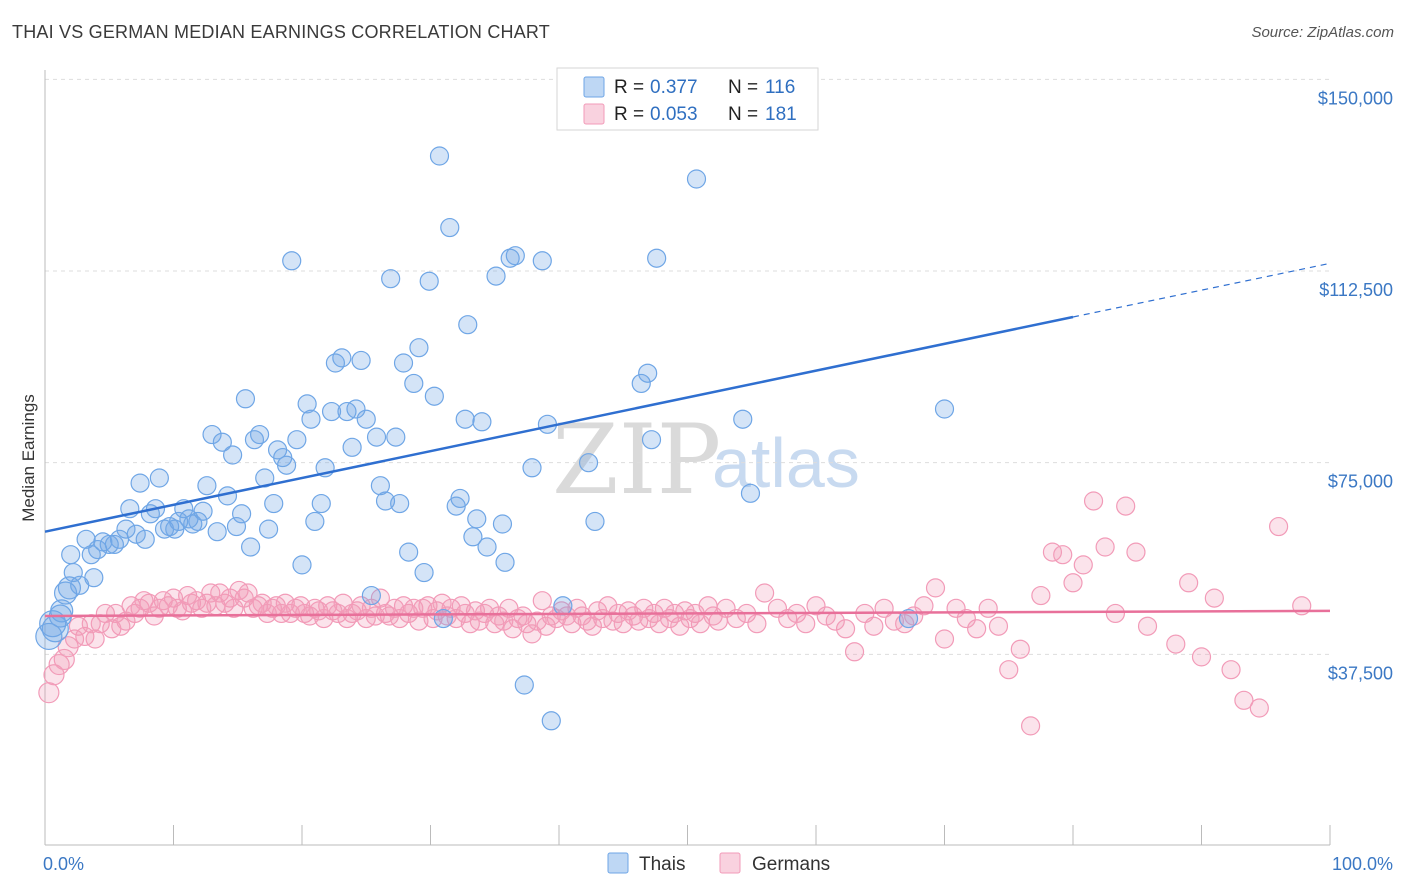  I want to click on source-credit: Source: ZipAtlas.com, so click(1322, 32).